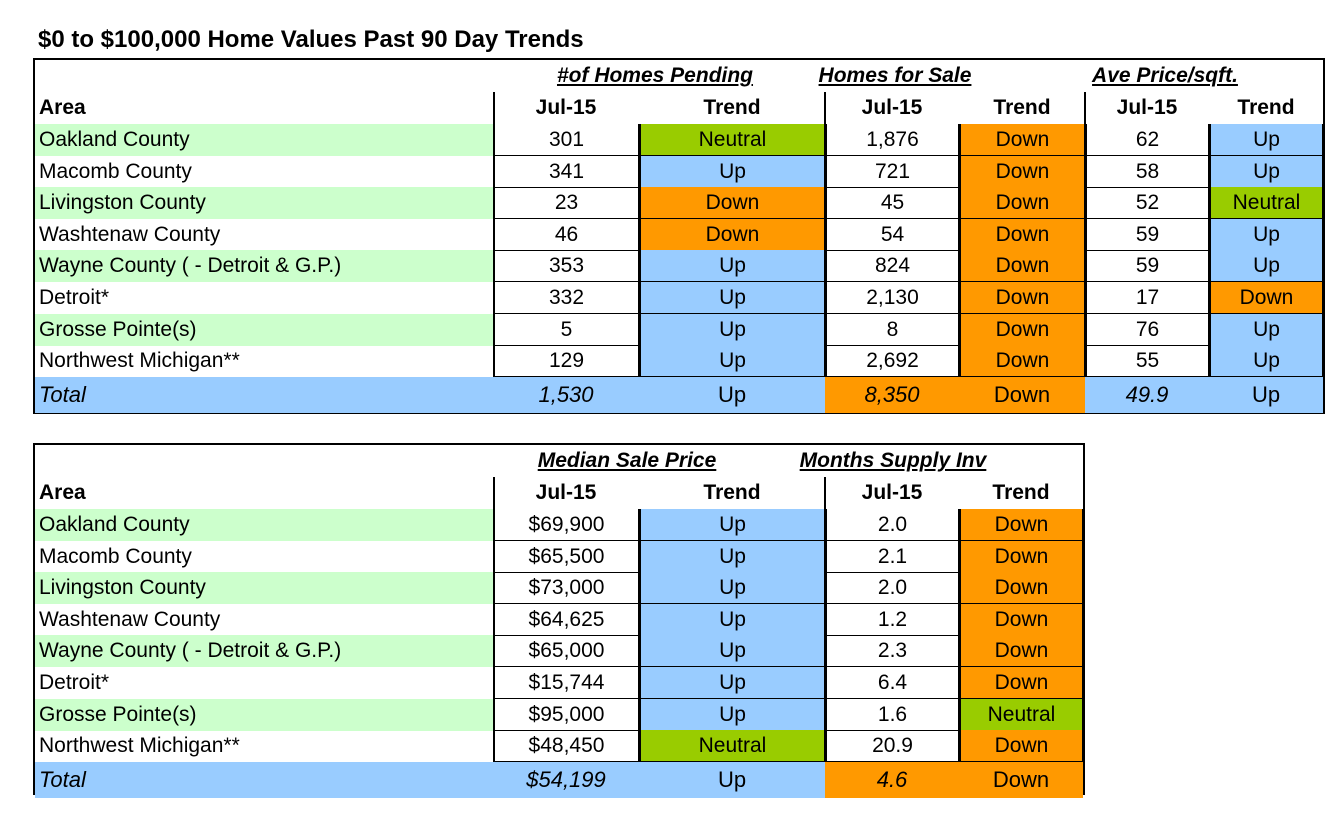  I want to click on total-value: 8,350, so click(892, 394).